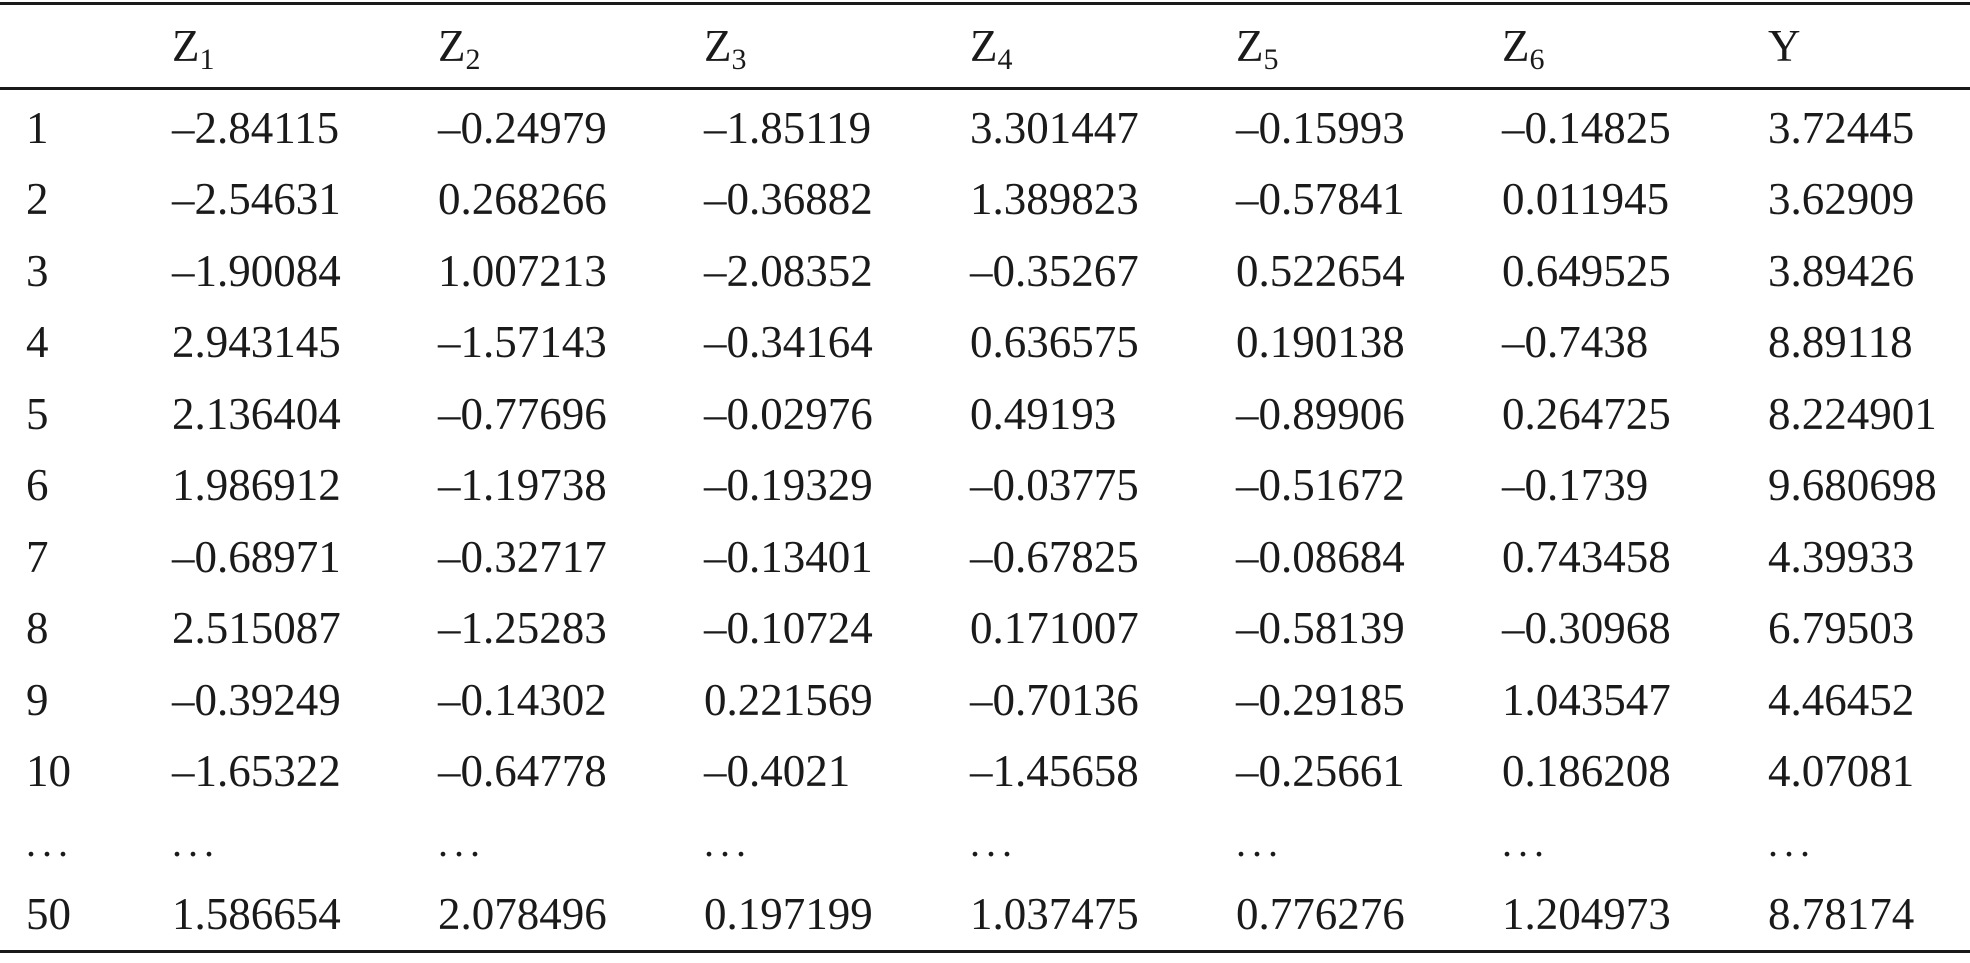 This screenshot has width=1970, height=963. What do you see at coordinates (788, 342) in the screenshot?
I see `table-cell: –0.34164` at bounding box center [788, 342].